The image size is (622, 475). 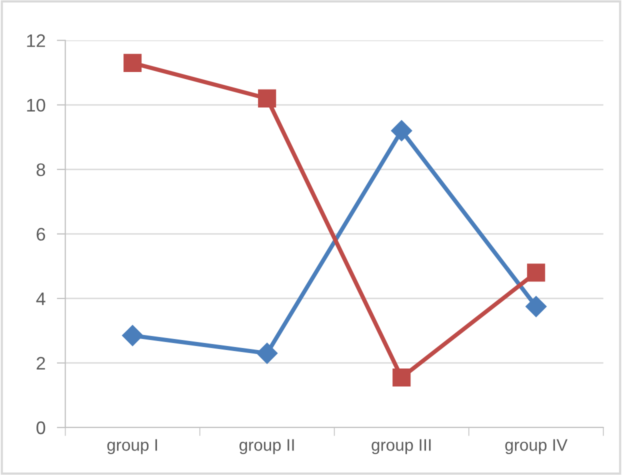 What do you see at coordinates (40, 363) in the screenshot?
I see `y-tick-label: 2` at bounding box center [40, 363].